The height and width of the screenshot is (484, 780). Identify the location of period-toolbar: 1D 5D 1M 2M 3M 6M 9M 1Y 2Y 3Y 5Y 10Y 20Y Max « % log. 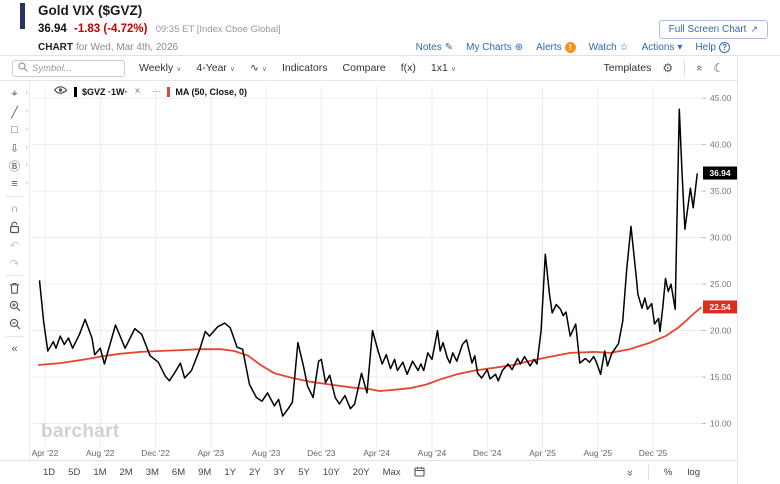
(368, 472).